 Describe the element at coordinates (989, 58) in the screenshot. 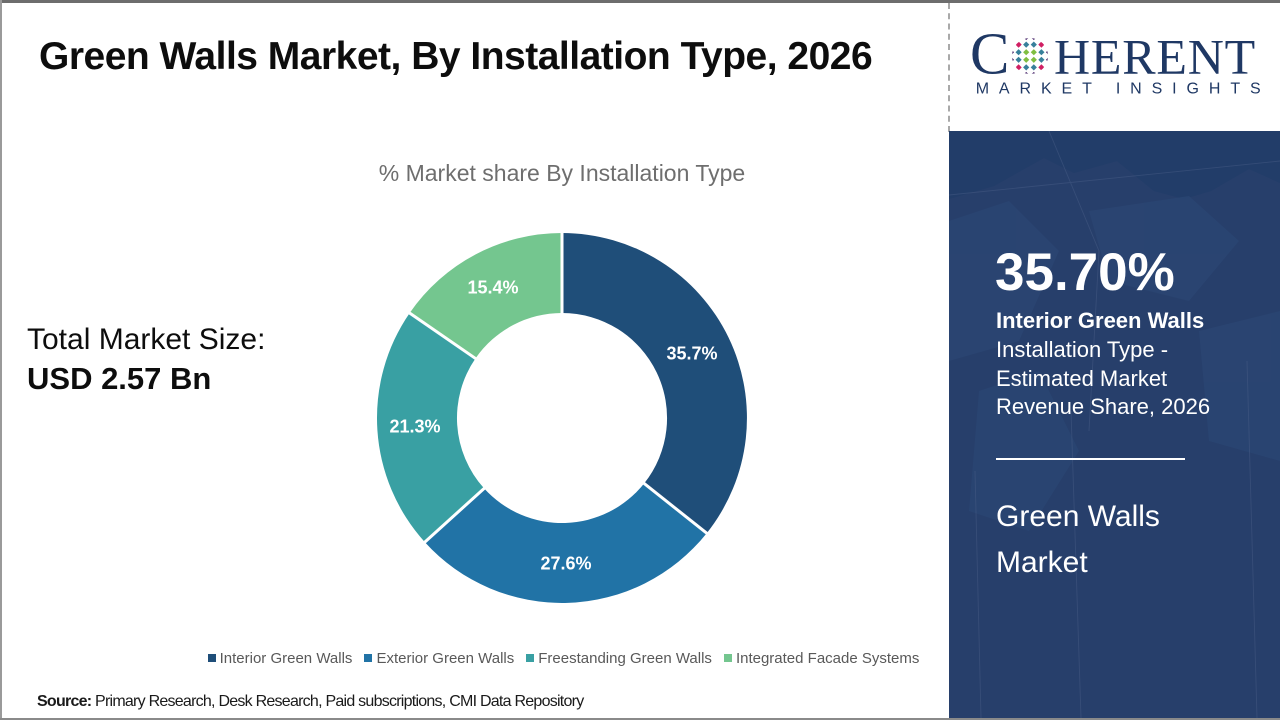

I see `svg-text: C` at that location.